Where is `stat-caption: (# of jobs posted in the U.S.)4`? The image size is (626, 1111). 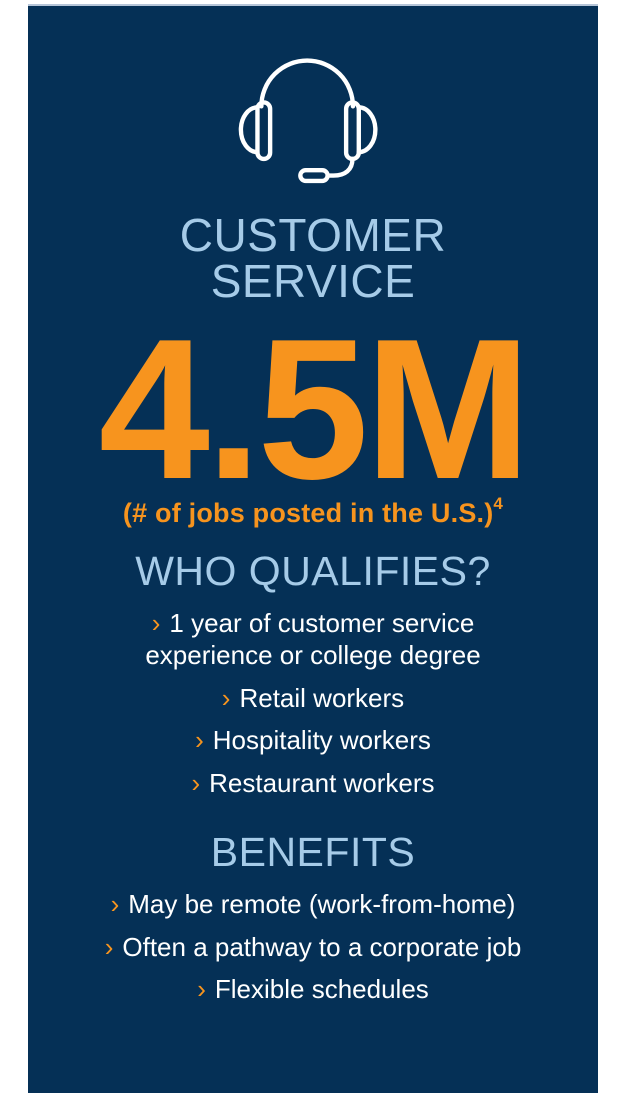 stat-caption: (# of jobs posted in the U.S.)4 is located at coordinates (313, 511).